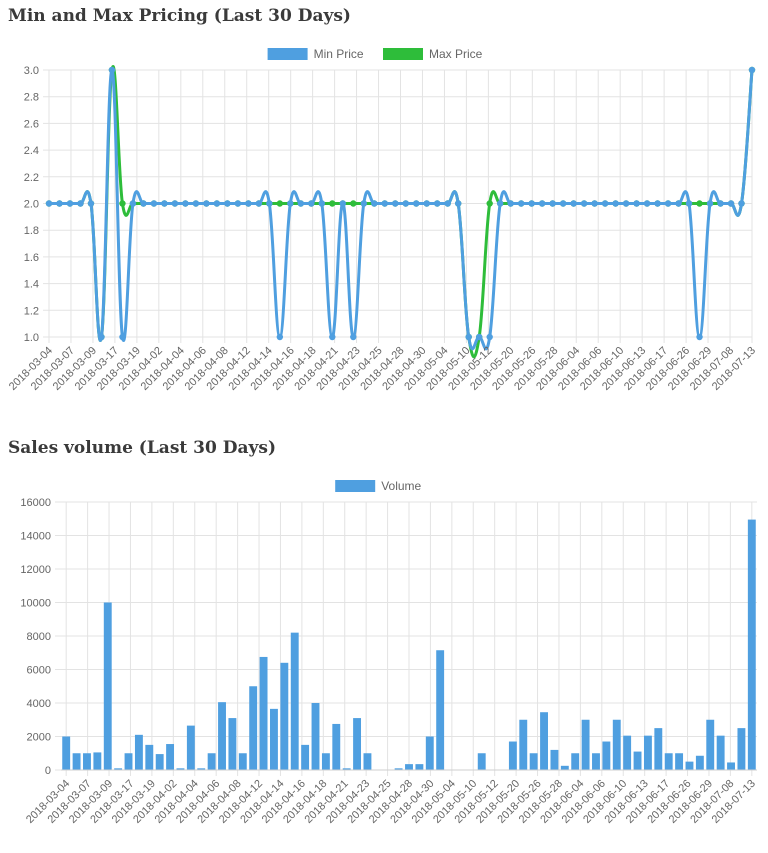 The image size is (768, 853). Describe the element at coordinates (31, 205) in the screenshot. I see `price-y-tick-label: 2.0` at that location.